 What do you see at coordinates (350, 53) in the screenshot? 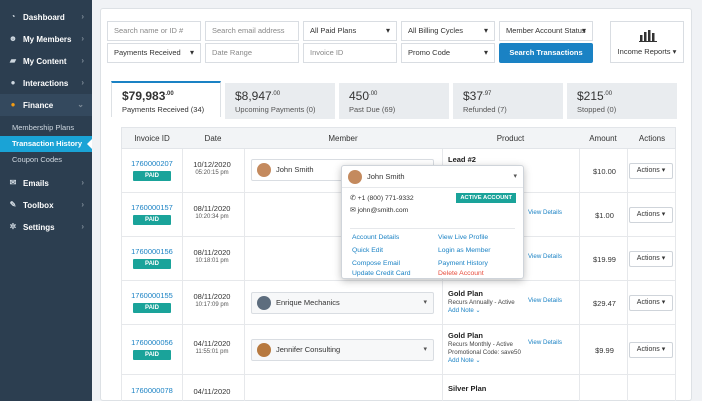
I see `invoice-id-input: Invoice ID` at bounding box center [350, 53].